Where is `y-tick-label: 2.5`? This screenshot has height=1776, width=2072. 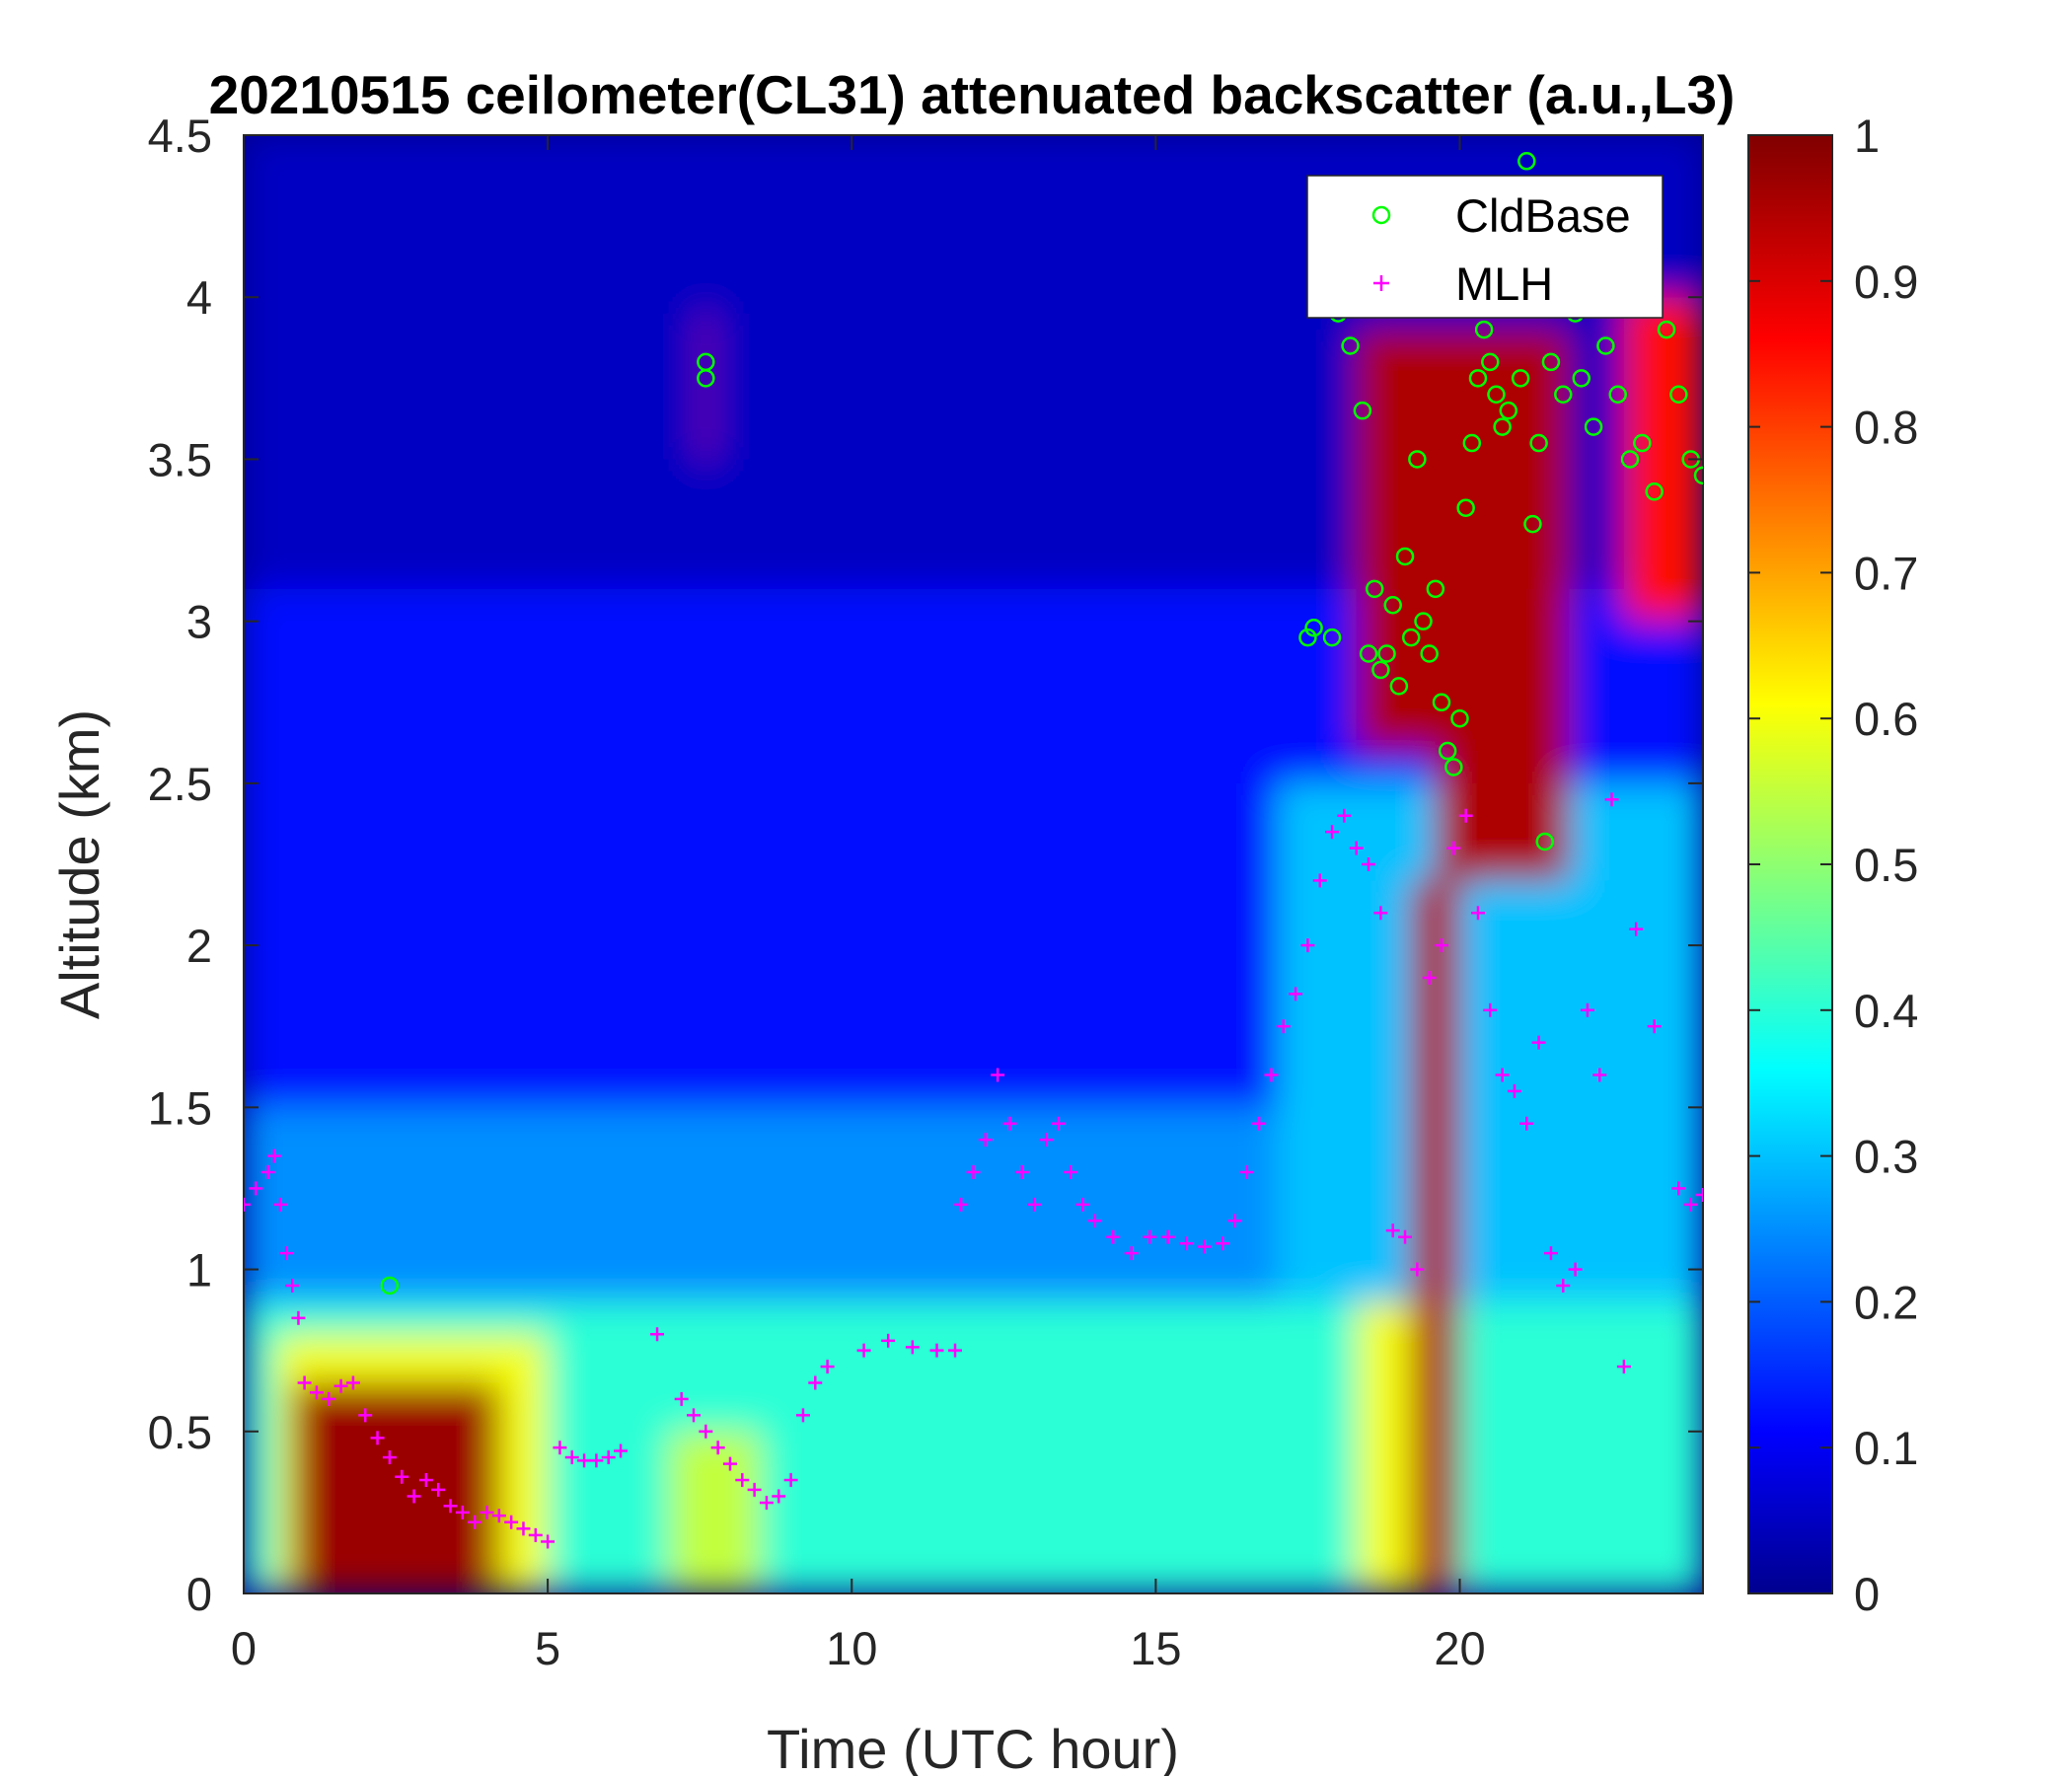 y-tick-label: 2.5 is located at coordinates (180, 784).